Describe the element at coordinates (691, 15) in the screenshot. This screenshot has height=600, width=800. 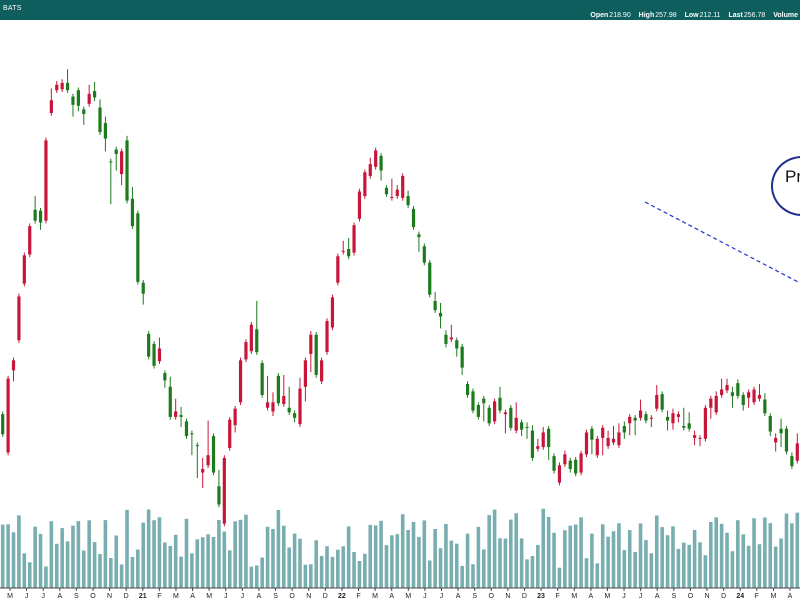
I see `low-label: Low` at that location.